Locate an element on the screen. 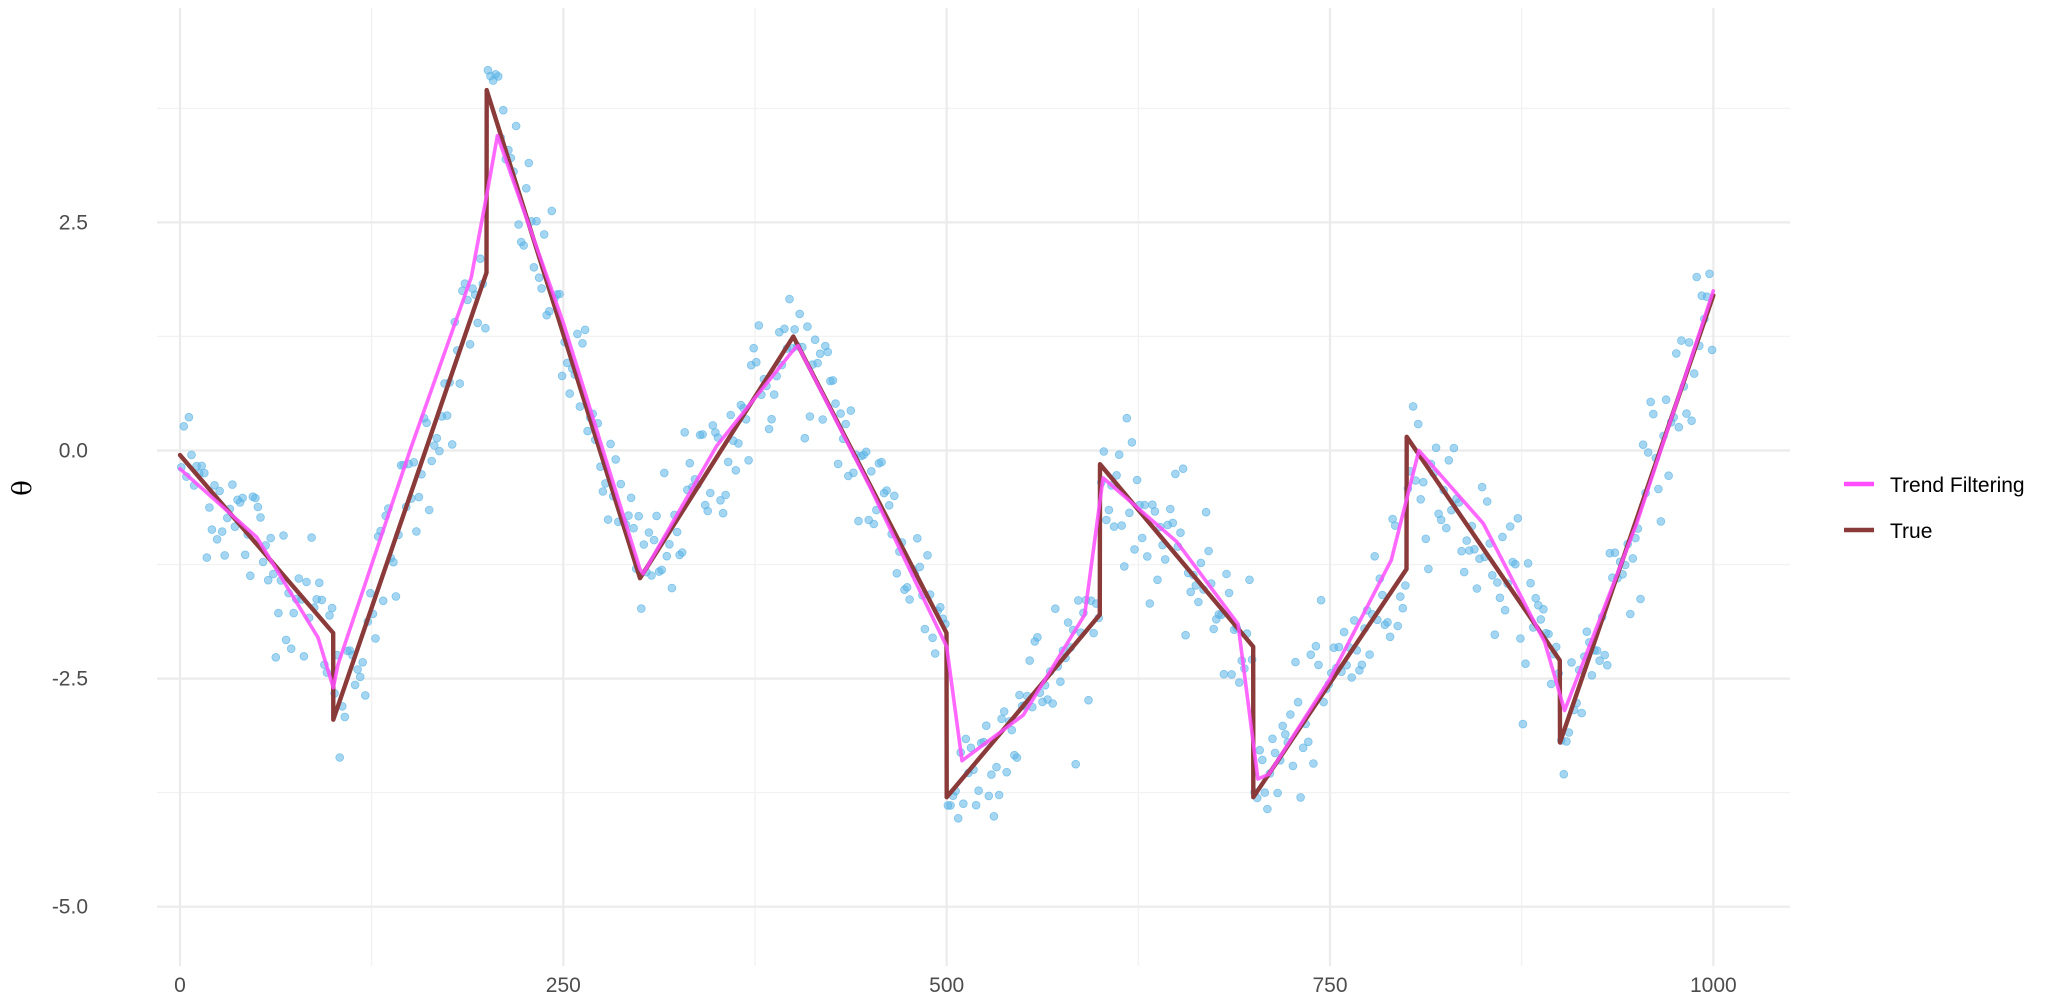  y-tick-label: -5.0 is located at coordinates (70, 907).